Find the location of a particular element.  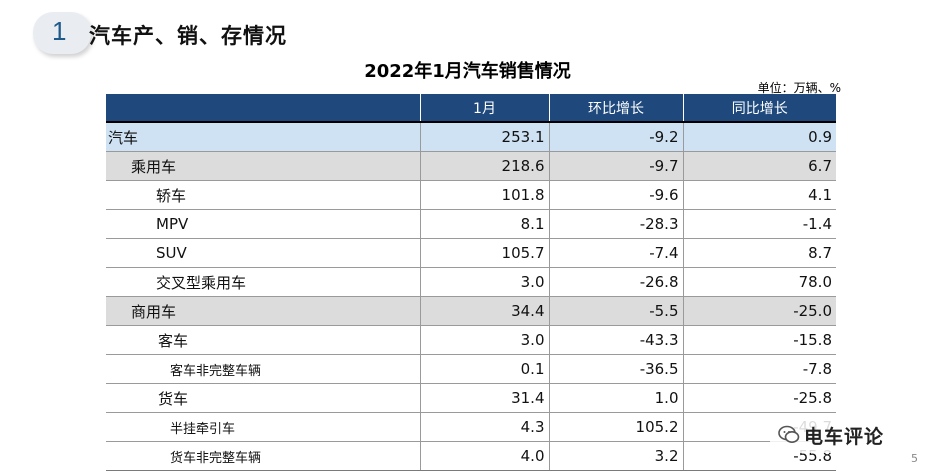

section-title: 汽车产、销、存情况 is located at coordinates (188, 36).